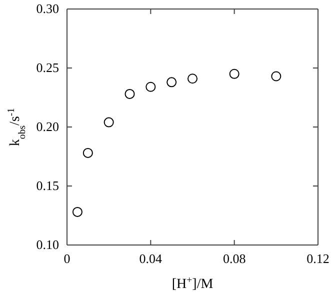  Describe the element at coordinates (47, 68) in the screenshot. I see `y-tick-label: 0.25` at that location.